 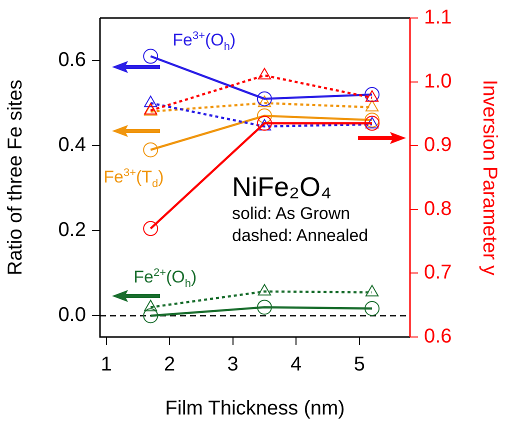 What do you see at coordinates (291, 214) in the screenshot?
I see `annotation: solid: As Grown` at bounding box center [291, 214].